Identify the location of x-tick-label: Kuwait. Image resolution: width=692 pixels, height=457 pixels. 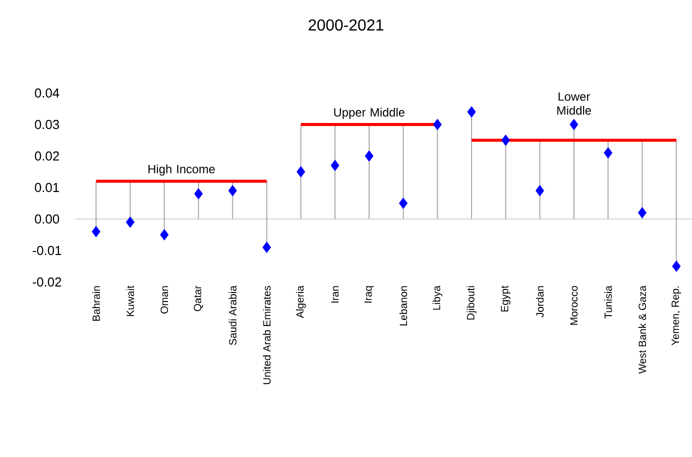
(130, 301).